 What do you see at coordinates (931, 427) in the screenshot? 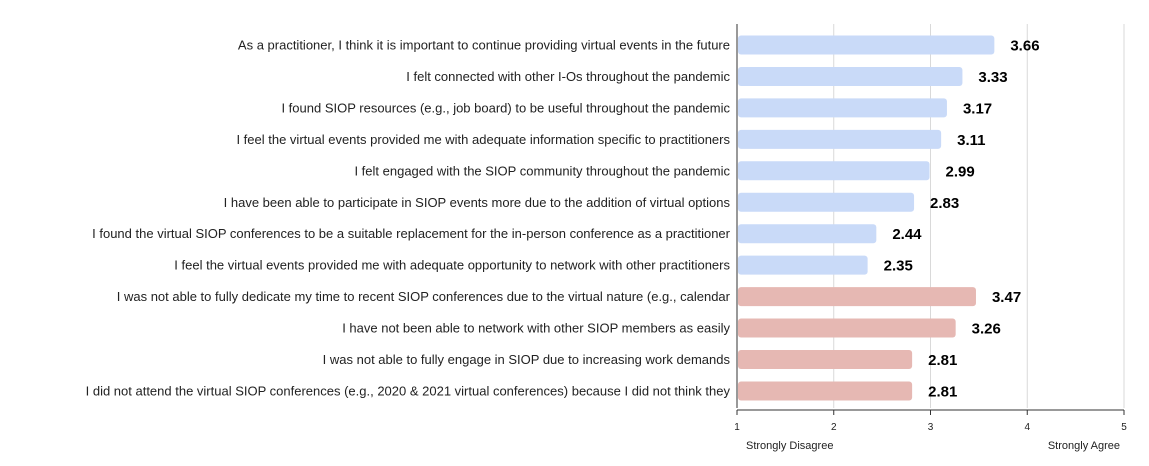
I see `x-tick-label: 3` at bounding box center [931, 427].